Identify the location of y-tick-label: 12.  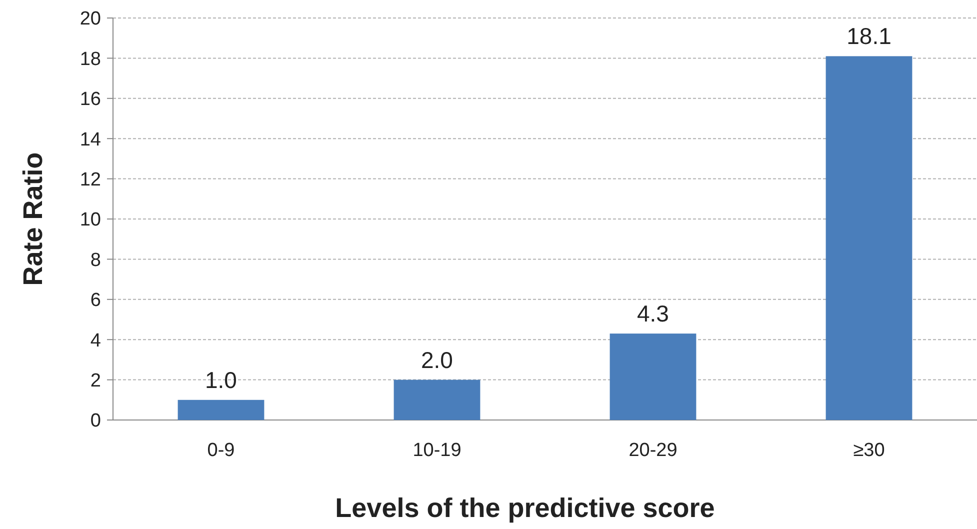
(90, 179).